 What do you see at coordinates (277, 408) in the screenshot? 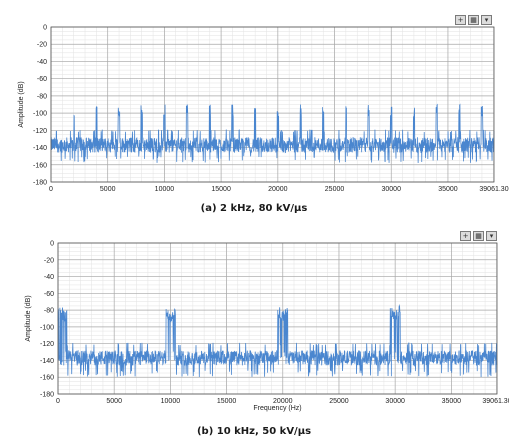
I see `x-axis-label: Frequency (Hz)` at bounding box center [277, 408].